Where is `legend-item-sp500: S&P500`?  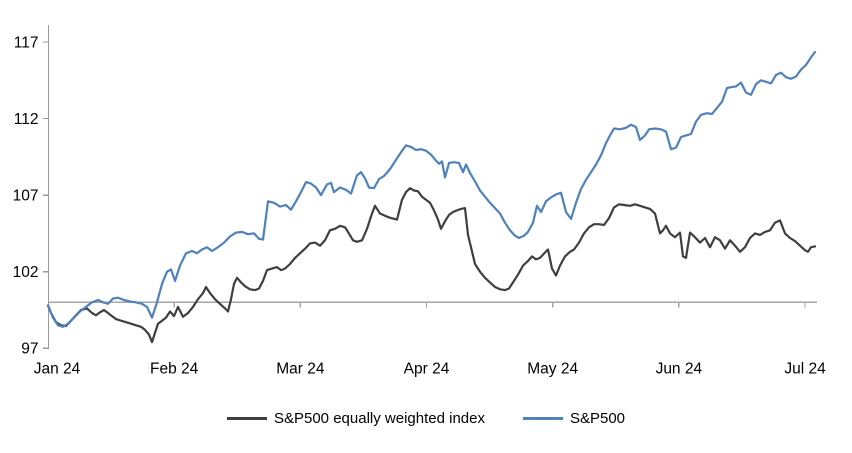 legend-item-sp500: S&P500 is located at coordinates (574, 418).